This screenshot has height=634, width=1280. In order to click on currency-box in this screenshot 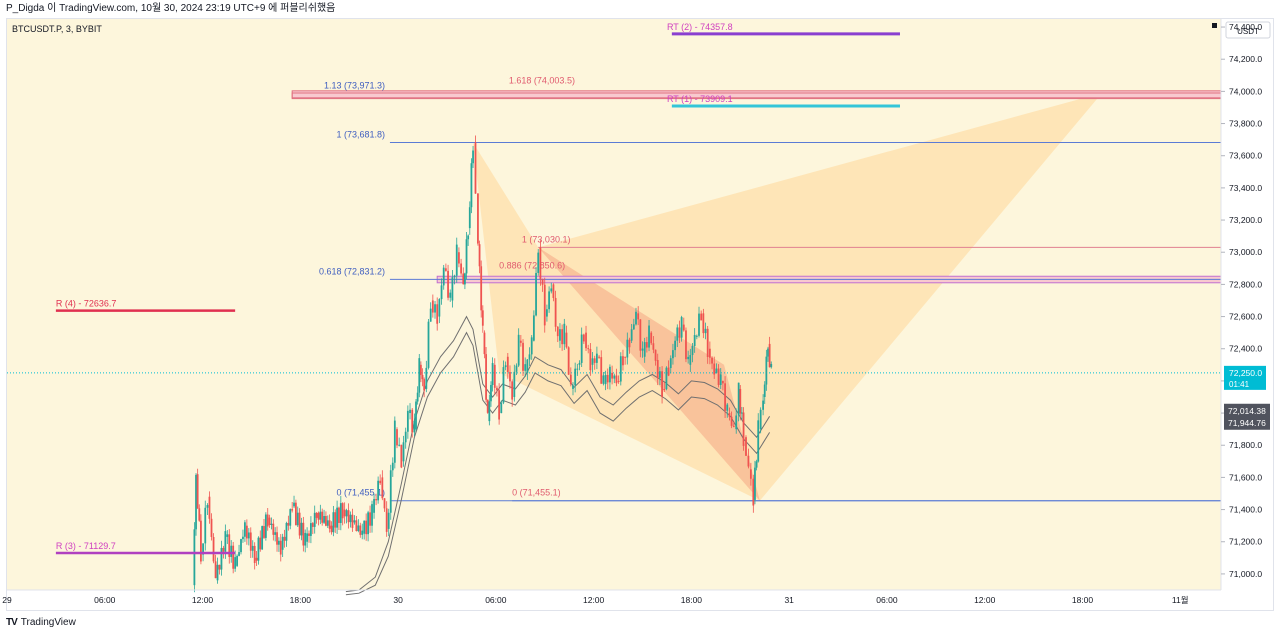, I will do `click(1248, 30)`.